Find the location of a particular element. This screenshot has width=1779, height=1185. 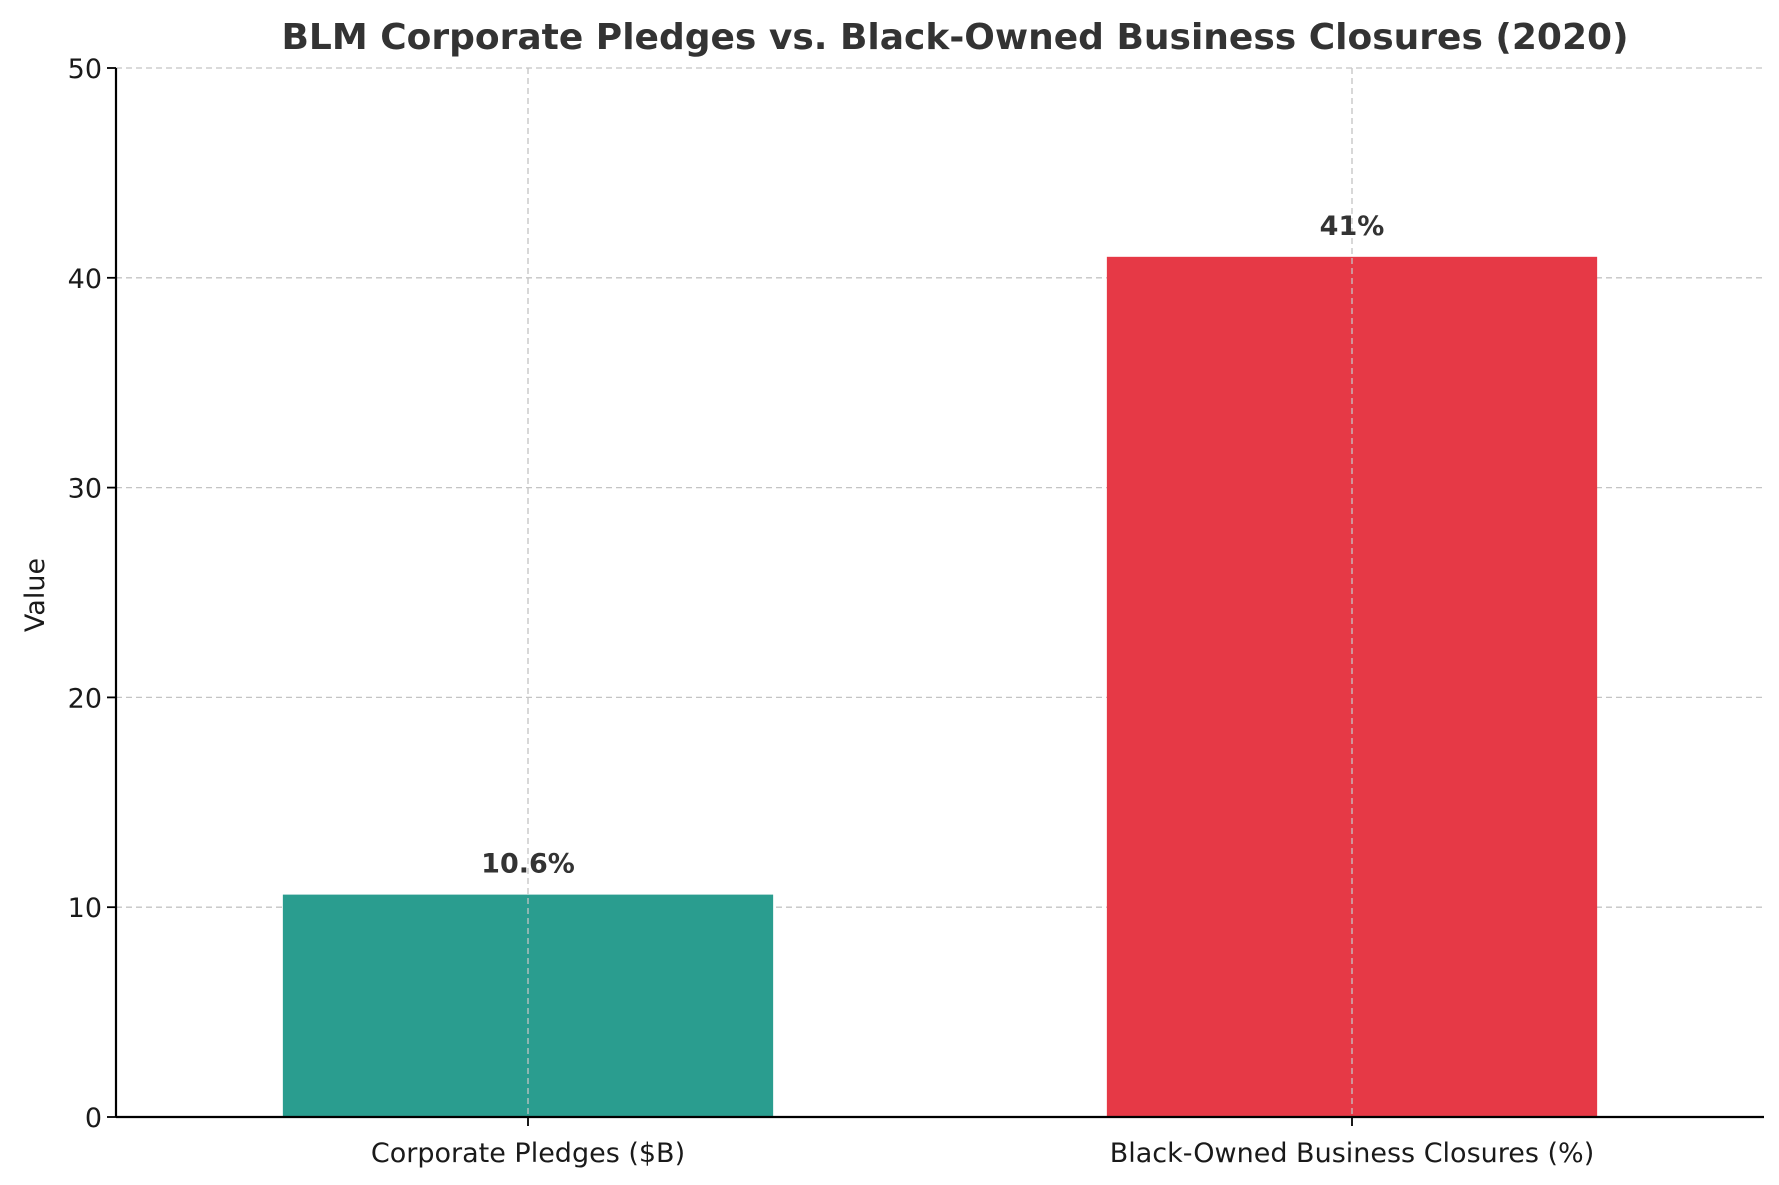

y-tick-label: 50 is located at coordinates (85, 69).